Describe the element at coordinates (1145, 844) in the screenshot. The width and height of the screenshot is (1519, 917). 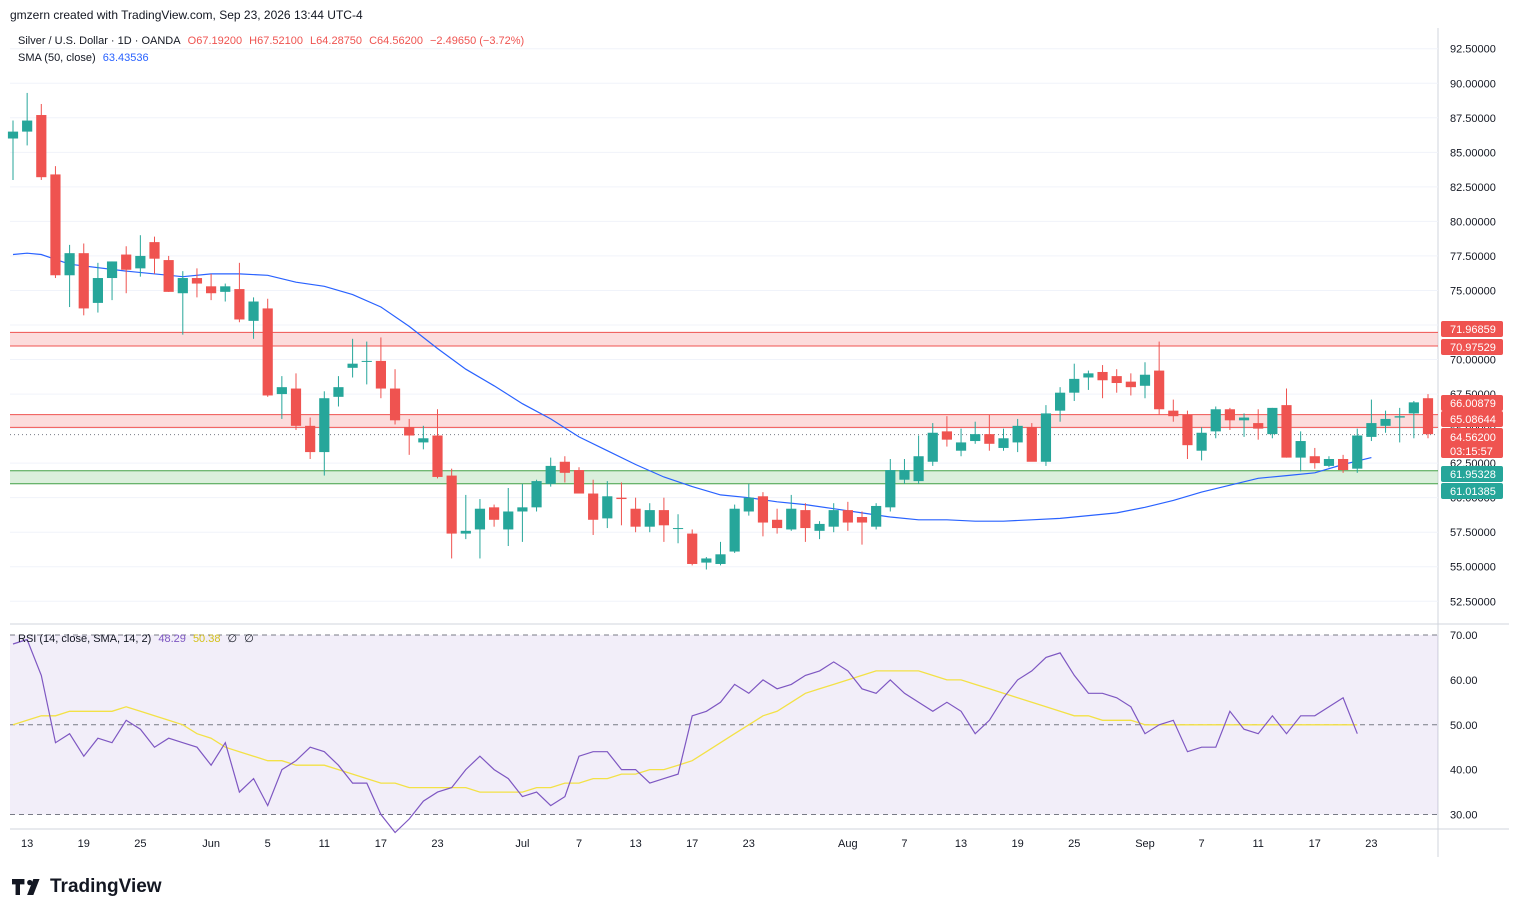
I see `time-tick-label: Sep` at that location.